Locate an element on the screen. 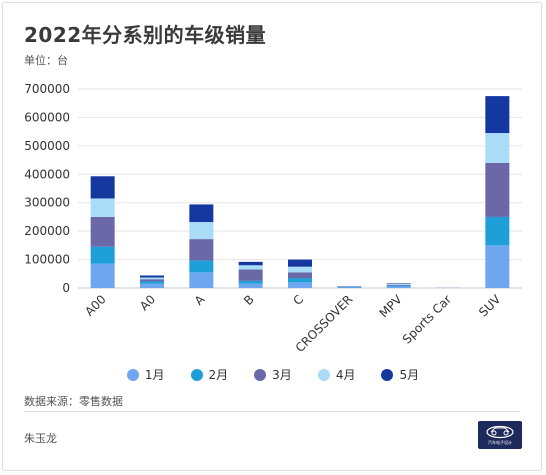 The height and width of the screenshot is (475, 546). chart-title: 2022年分系别的车级销量 is located at coordinates (145, 35).